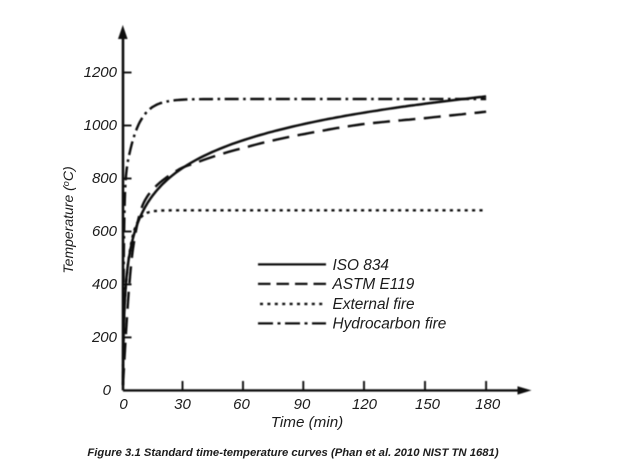 The height and width of the screenshot is (471, 623). What do you see at coordinates (428, 404) in the screenshot?
I see `svg-text: 150` at bounding box center [428, 404].